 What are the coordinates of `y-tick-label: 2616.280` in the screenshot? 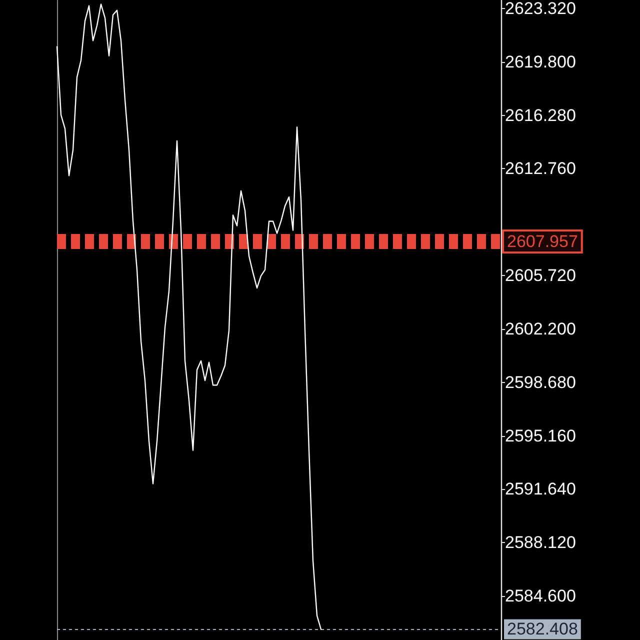 It's located at (540, 115).